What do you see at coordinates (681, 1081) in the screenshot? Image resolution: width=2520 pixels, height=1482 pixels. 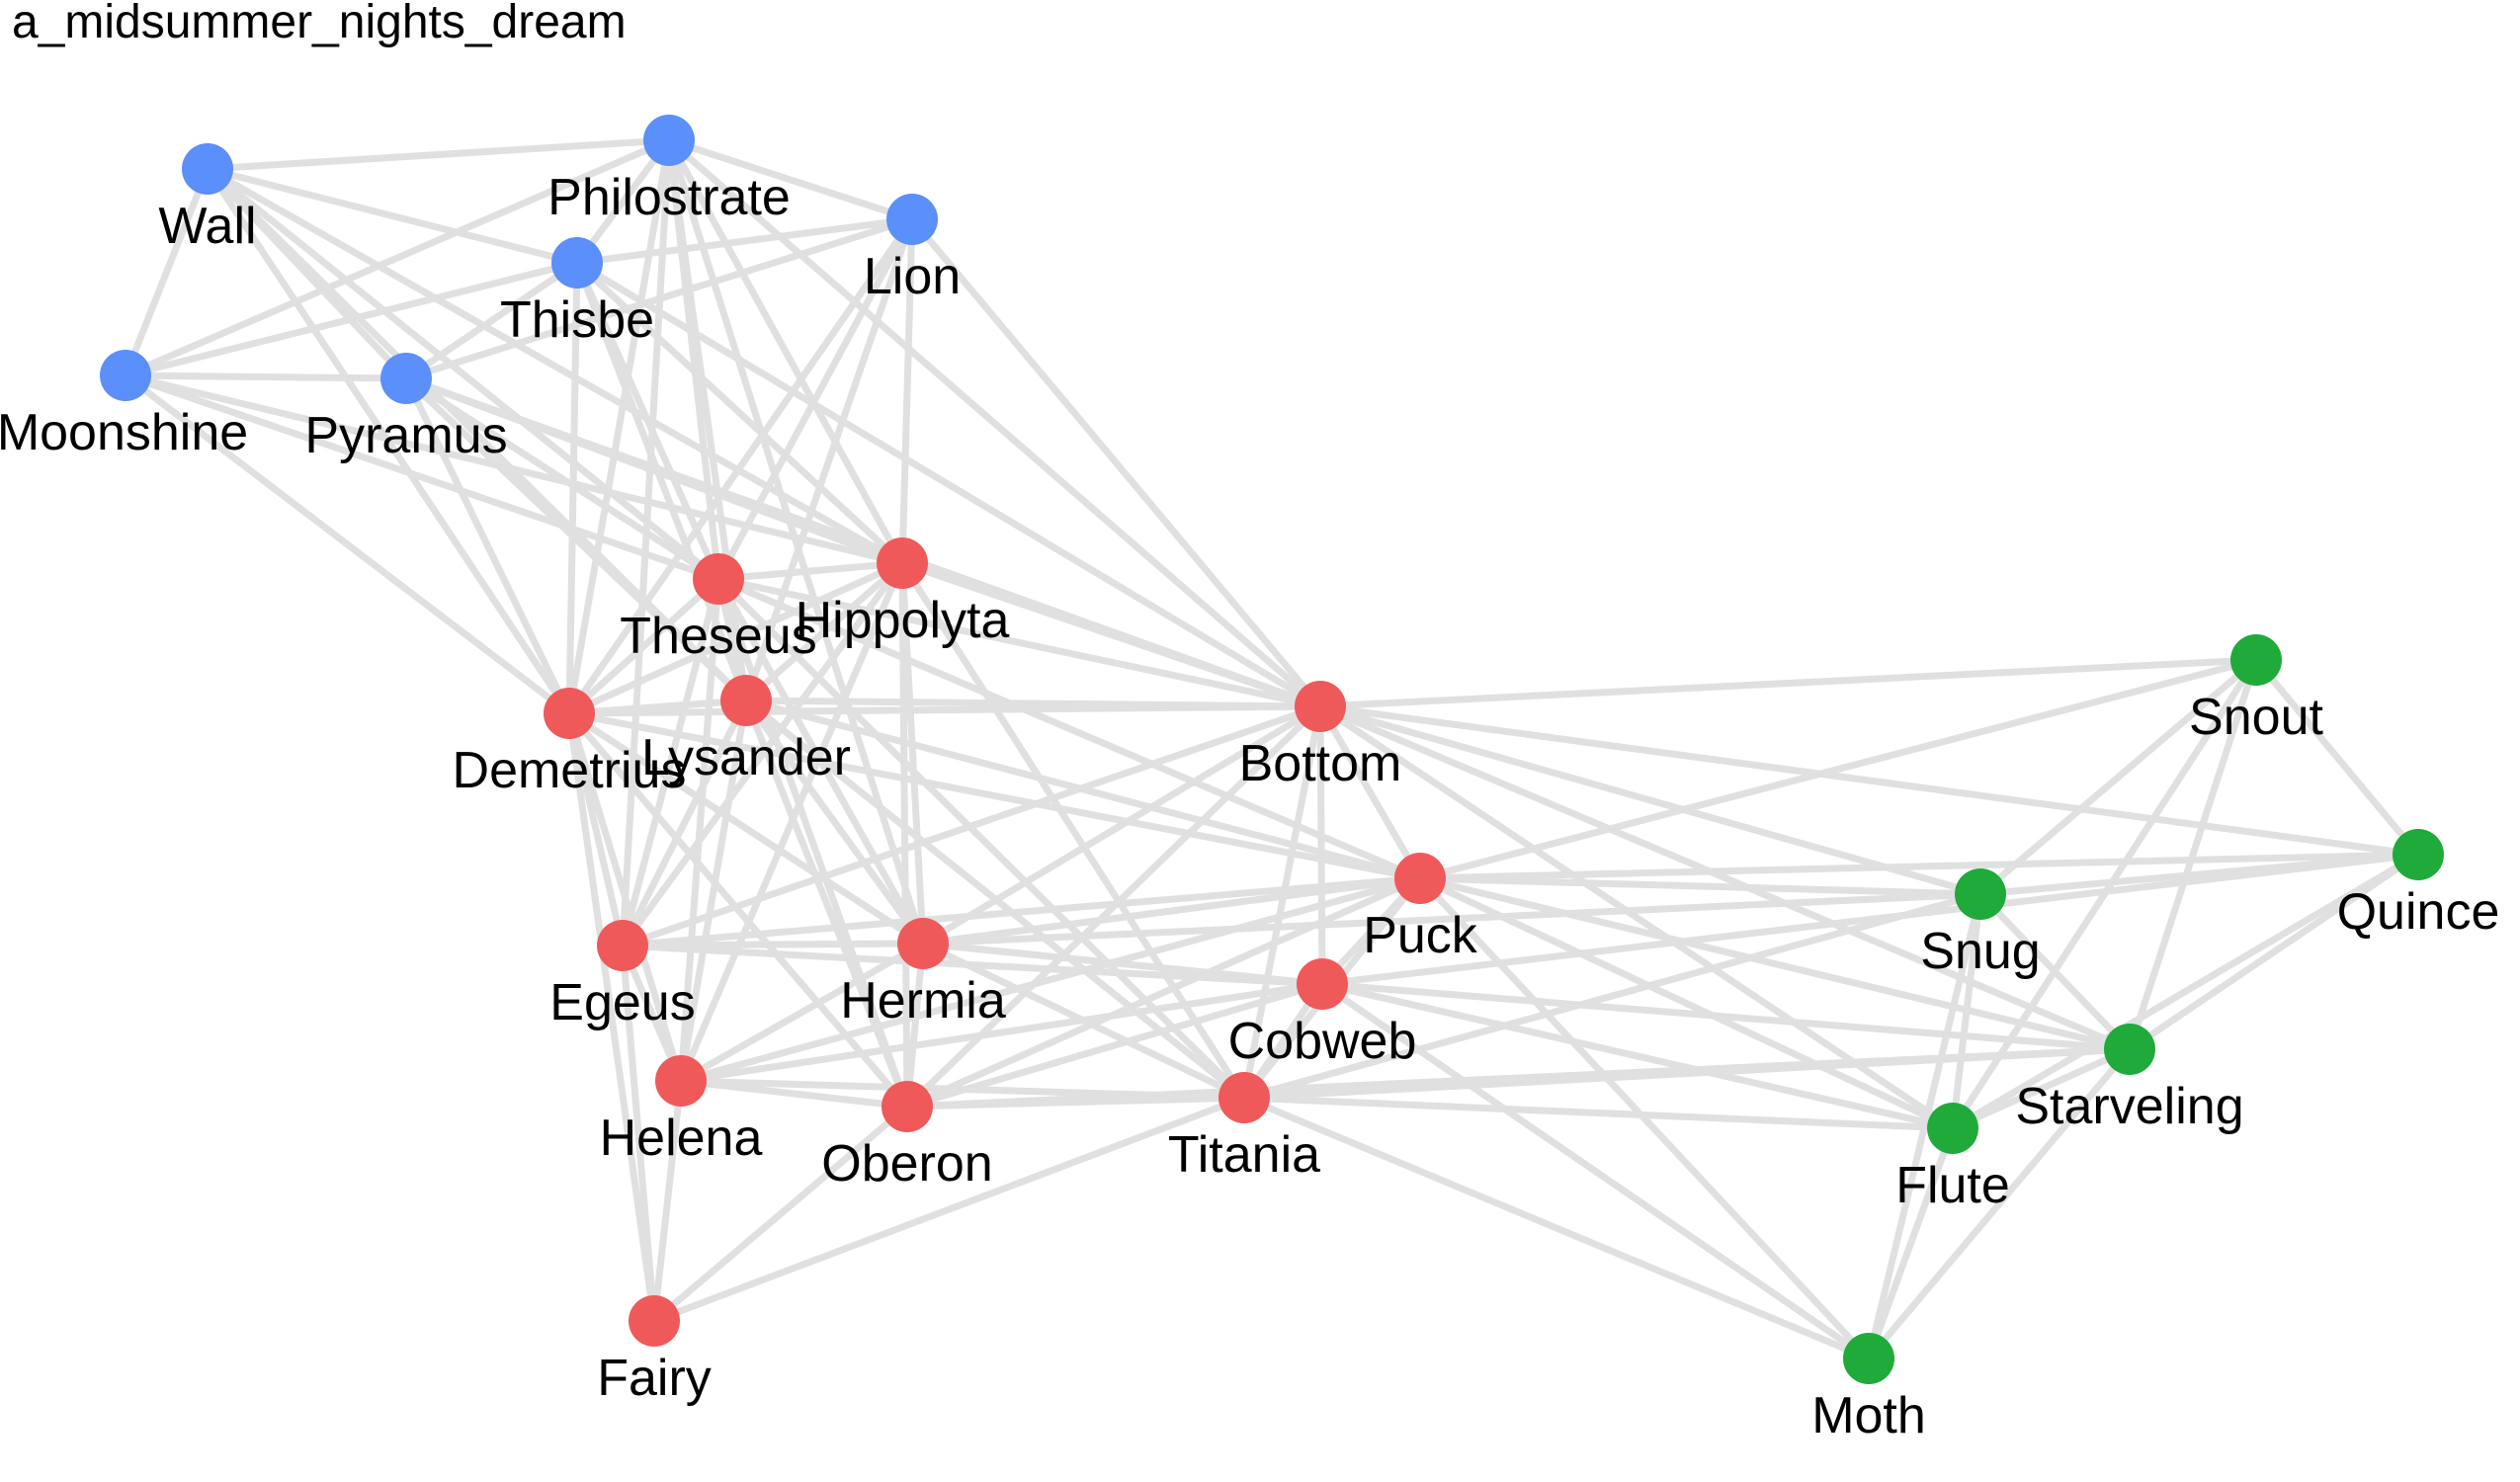 I see `node-helena` at bounding box center [681, 1081].